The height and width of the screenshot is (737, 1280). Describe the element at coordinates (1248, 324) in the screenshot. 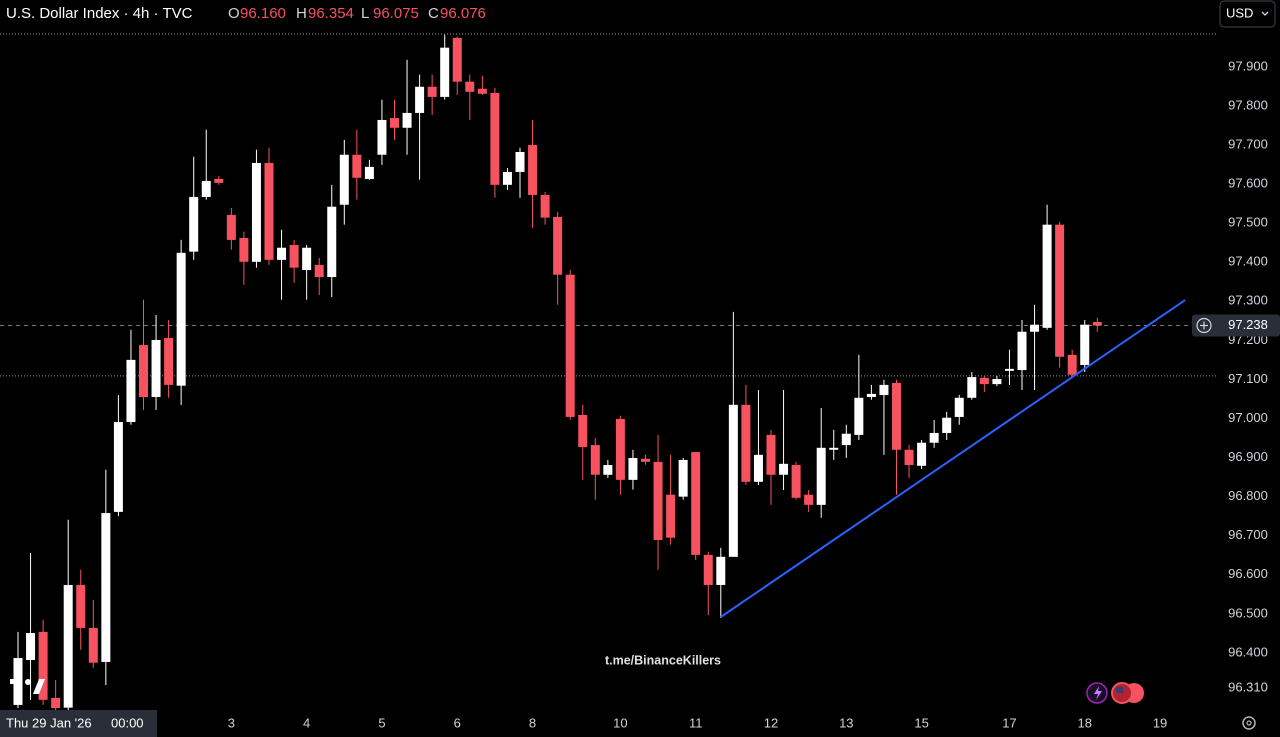

I see `last-price-label: 97.238` at that location.